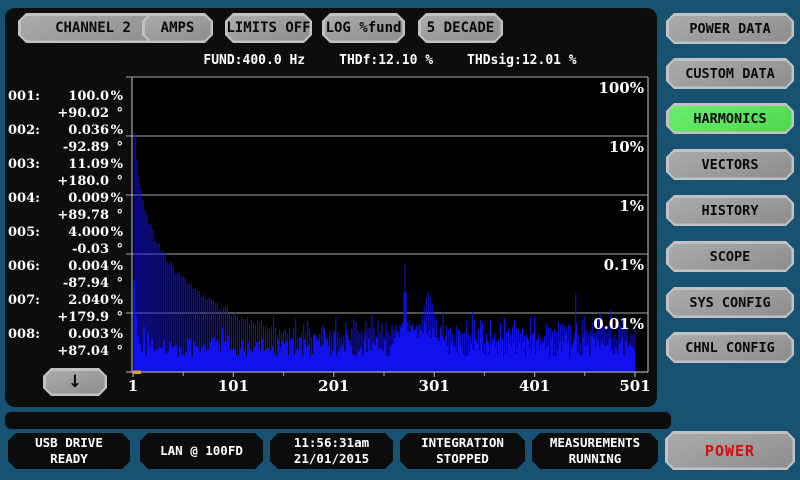 Image resolution: width=800 pixels, height=480 pixels. Describe the element at coordinates (534, 386) in the screenshot. I see `svg-text: 401` at that location.